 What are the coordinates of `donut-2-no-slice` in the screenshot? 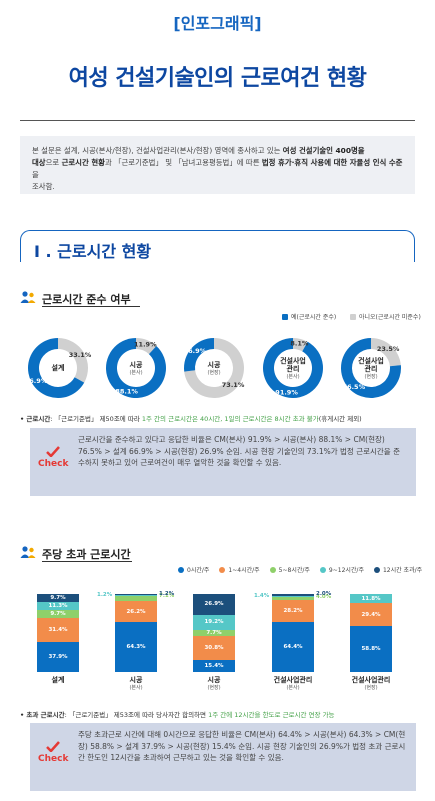 It's located at (214, 368).